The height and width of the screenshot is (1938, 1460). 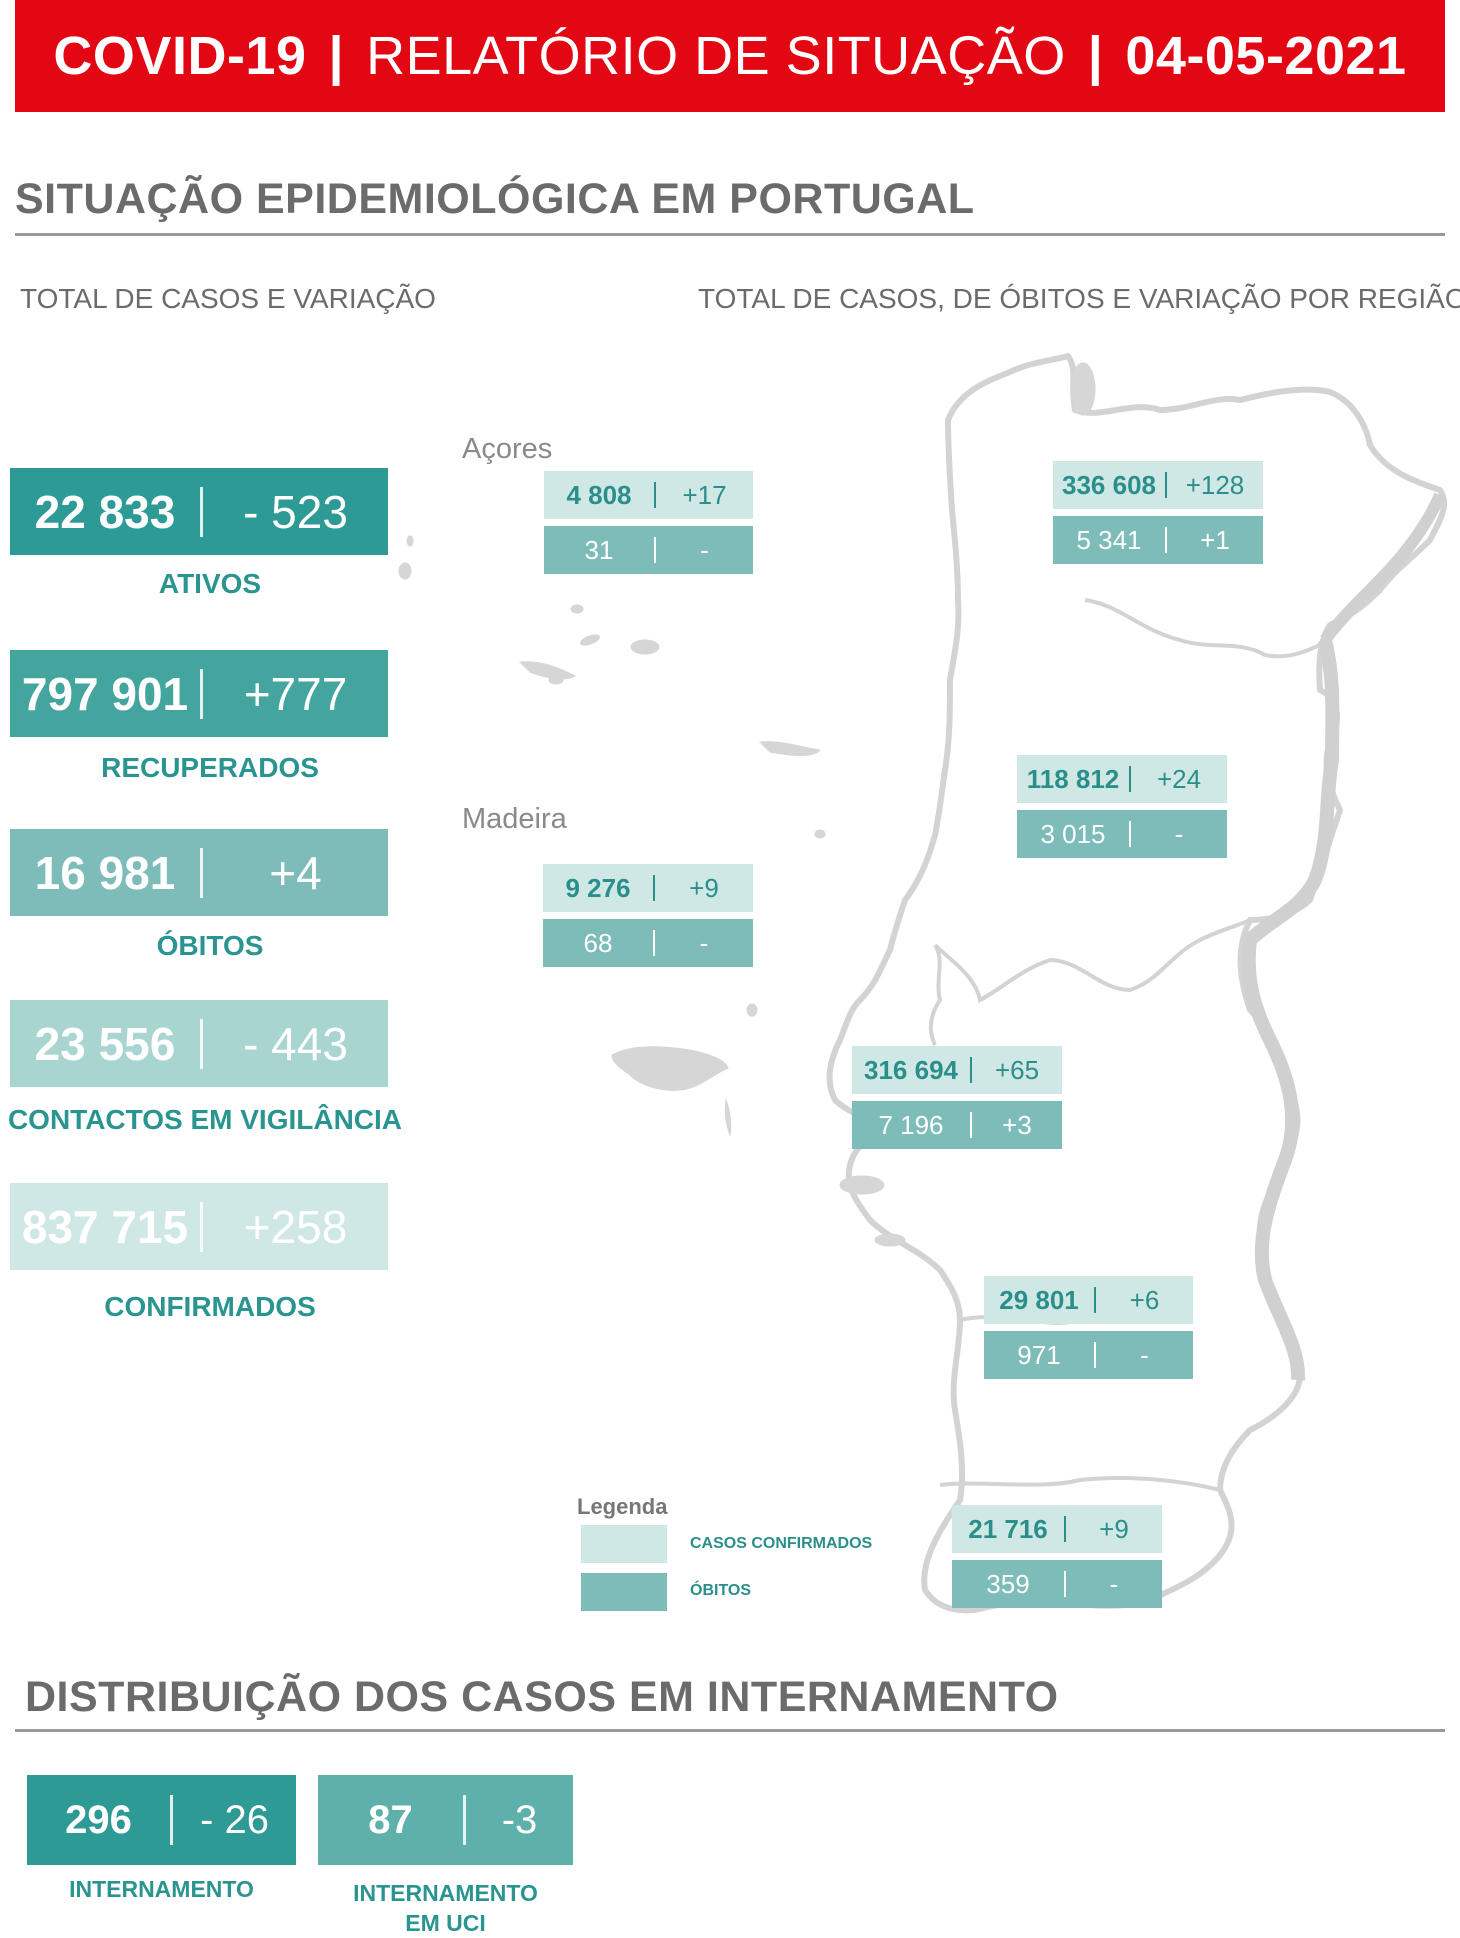 I want to click on region-madeira-cases: 9 276 +9, so click(x=648, y=888).